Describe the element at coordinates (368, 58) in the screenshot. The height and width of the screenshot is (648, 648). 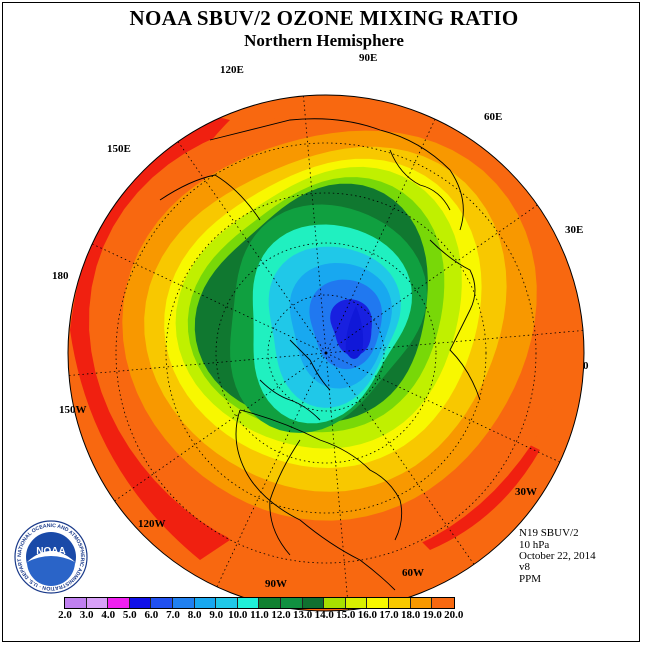
I see `lon-label-90e: 90E` at that location.